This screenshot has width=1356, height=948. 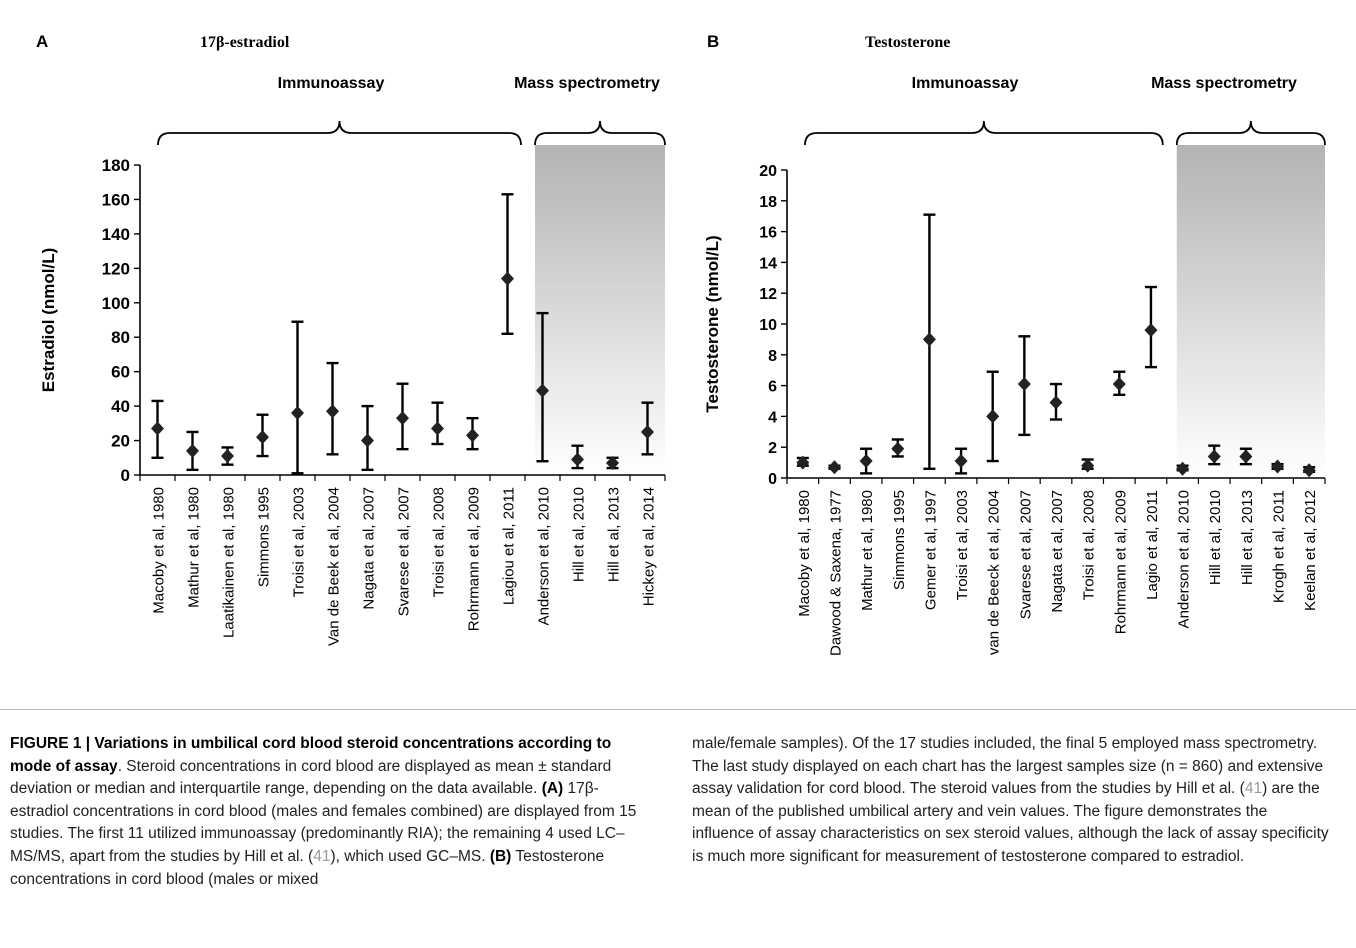 What do you see at coordinates (116, 199) in the screenshot?
I see `y-tick-label: 160` at bounding box center [116, 199].